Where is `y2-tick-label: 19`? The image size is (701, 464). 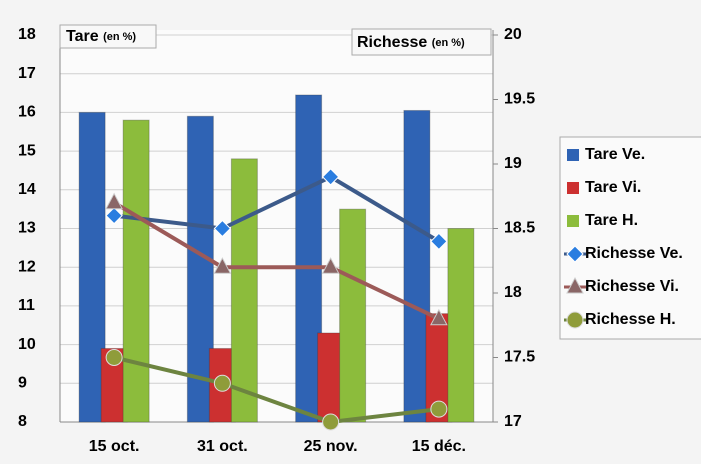 y2-tick-label: 19 is located at coordinates (513, 163).